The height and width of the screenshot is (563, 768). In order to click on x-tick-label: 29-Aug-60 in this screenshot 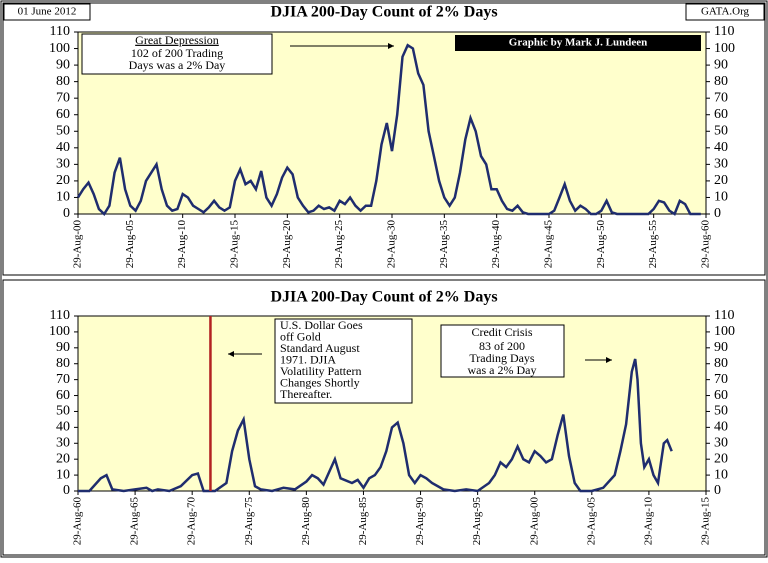, I will do `click(78, 521)`.